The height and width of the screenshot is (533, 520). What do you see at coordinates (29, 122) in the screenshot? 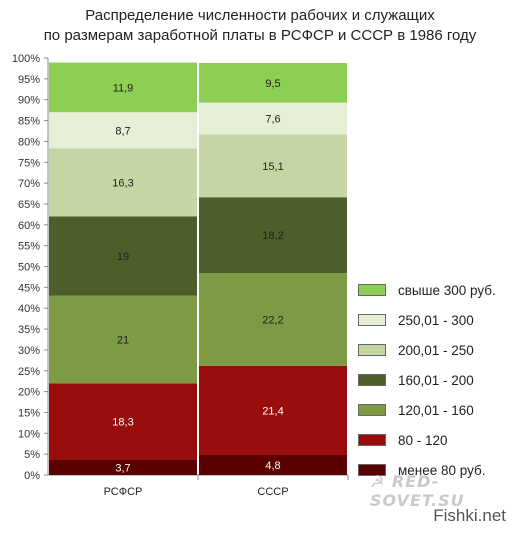
I see `y-tick-label: 85%` at bounding box center [29, 122].